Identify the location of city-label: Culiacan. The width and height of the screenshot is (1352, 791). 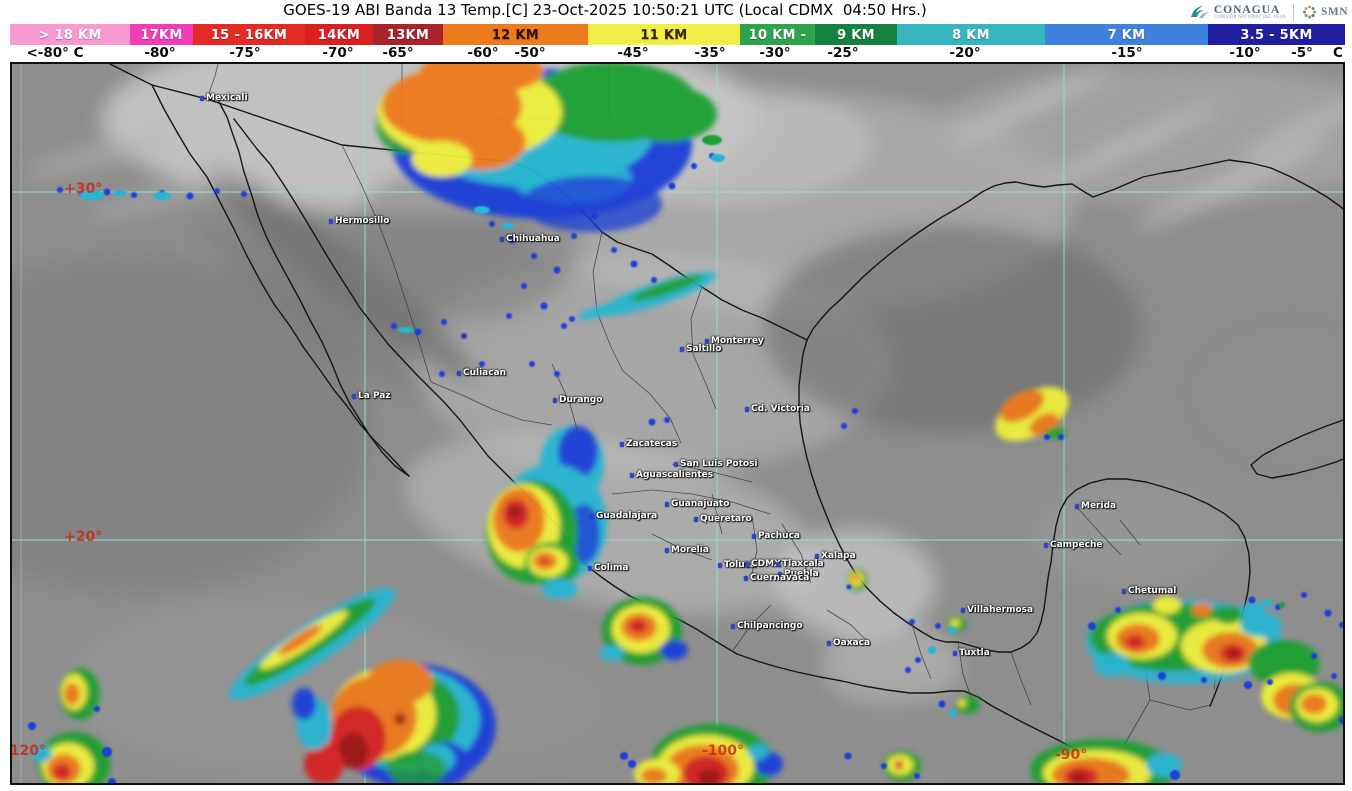
(481, 373).